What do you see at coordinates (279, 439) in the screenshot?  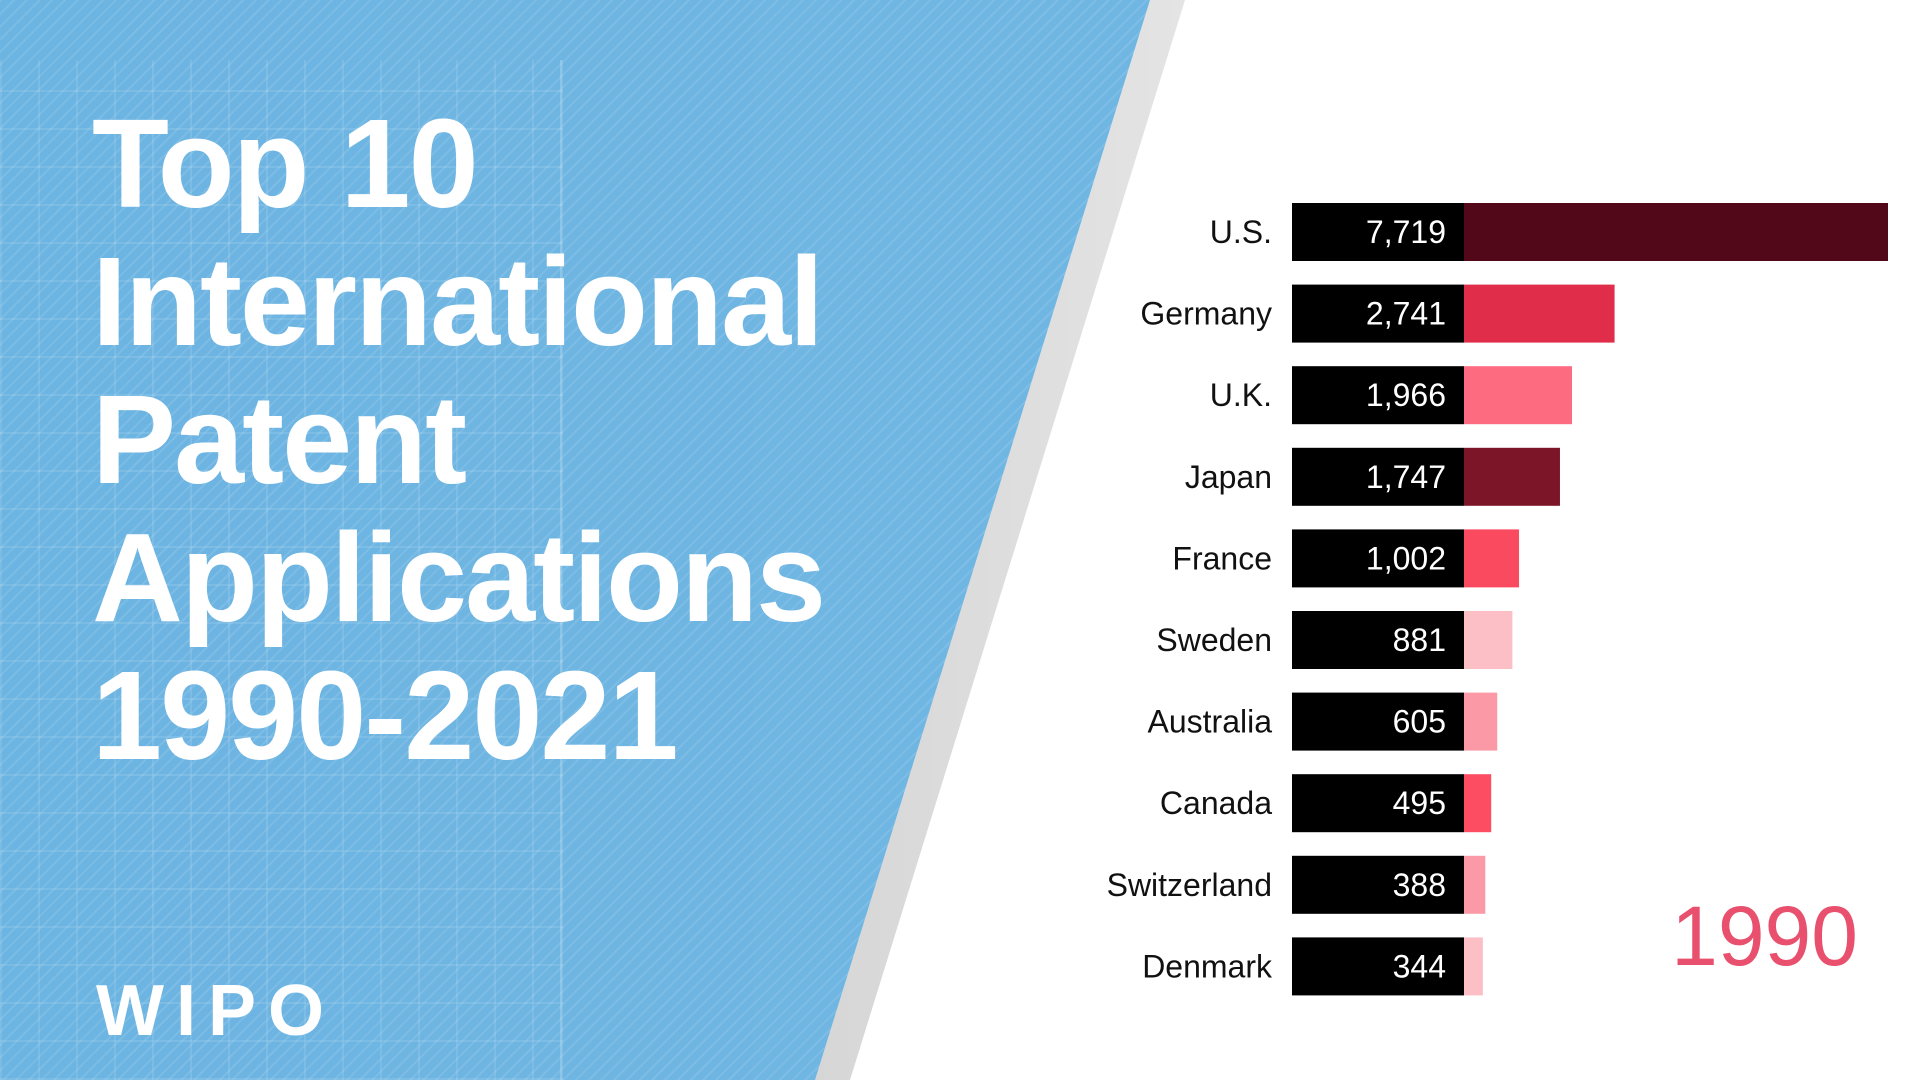 I see `title-line-3: Patent` at bounding box center [279, 439].